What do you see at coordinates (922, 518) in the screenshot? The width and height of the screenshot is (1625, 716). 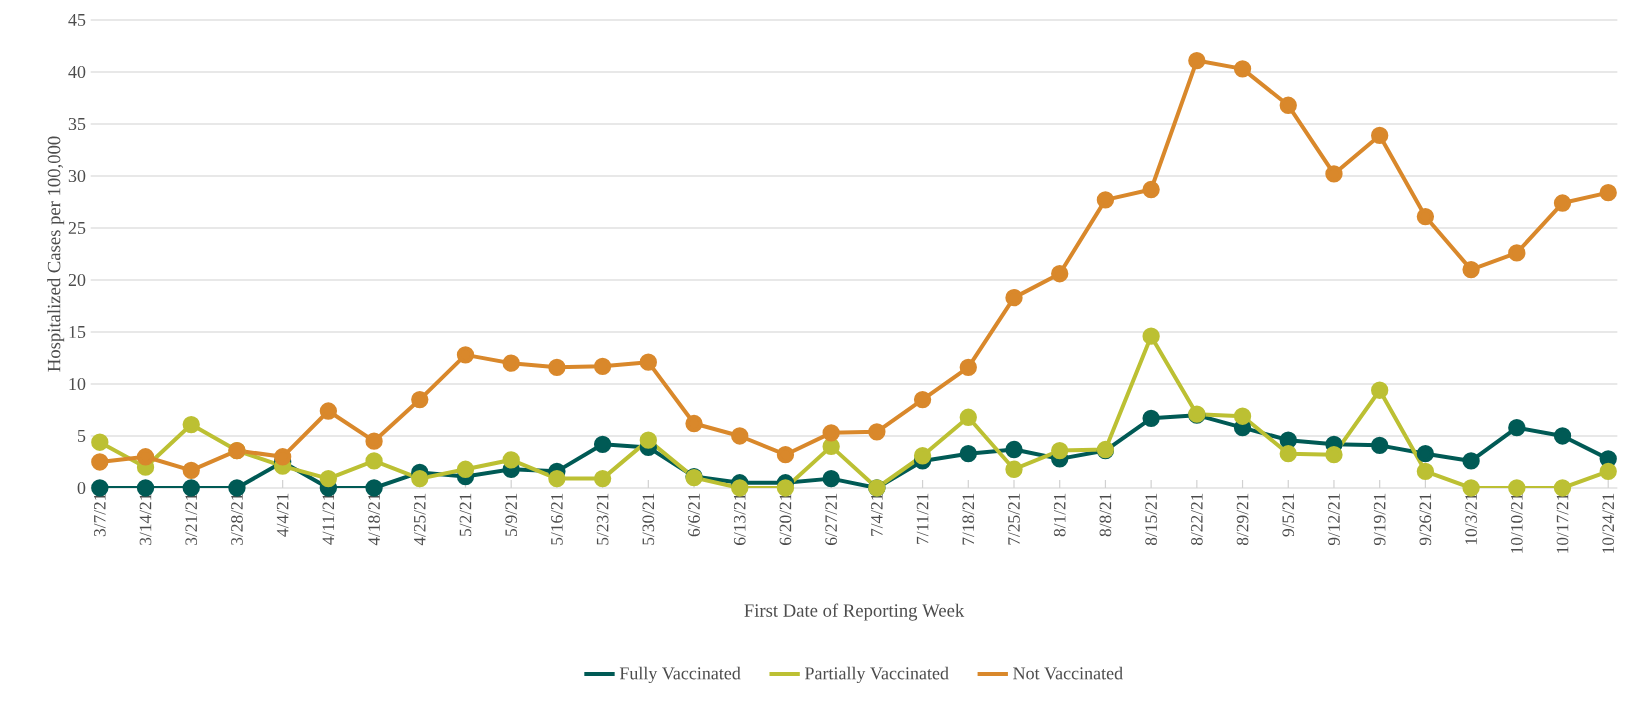 I see `x-tick-label: 7/11/21` at bounding box center [922, 518].